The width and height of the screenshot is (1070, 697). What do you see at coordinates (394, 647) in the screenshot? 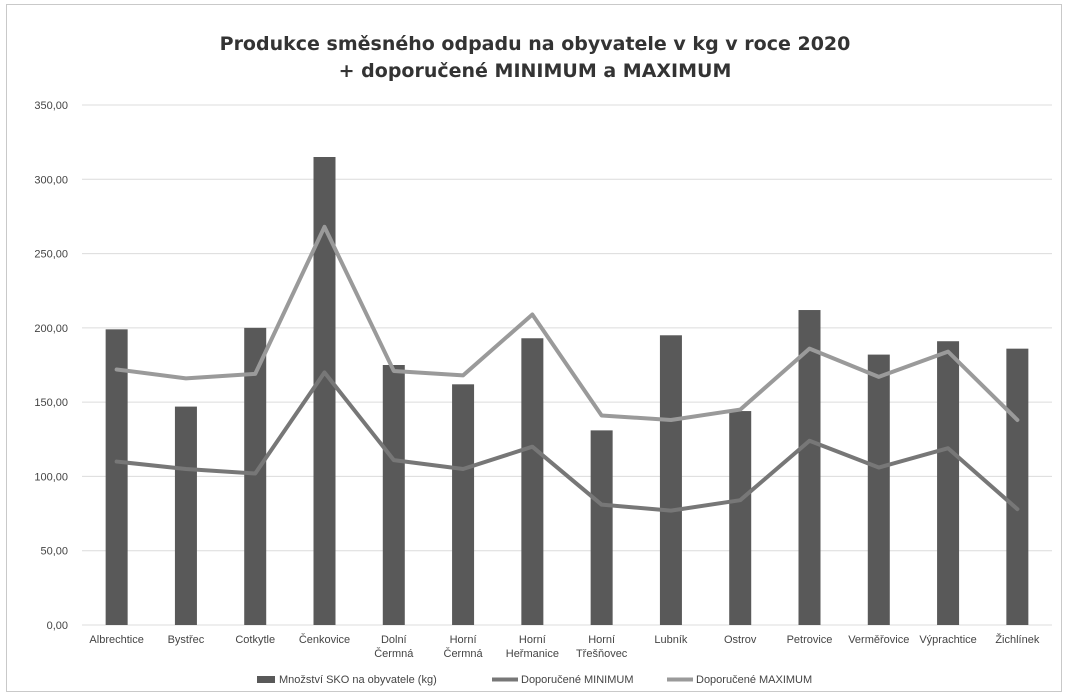
I see `x-category-label: Dolní Čermná` at bounding box center [394, 647].